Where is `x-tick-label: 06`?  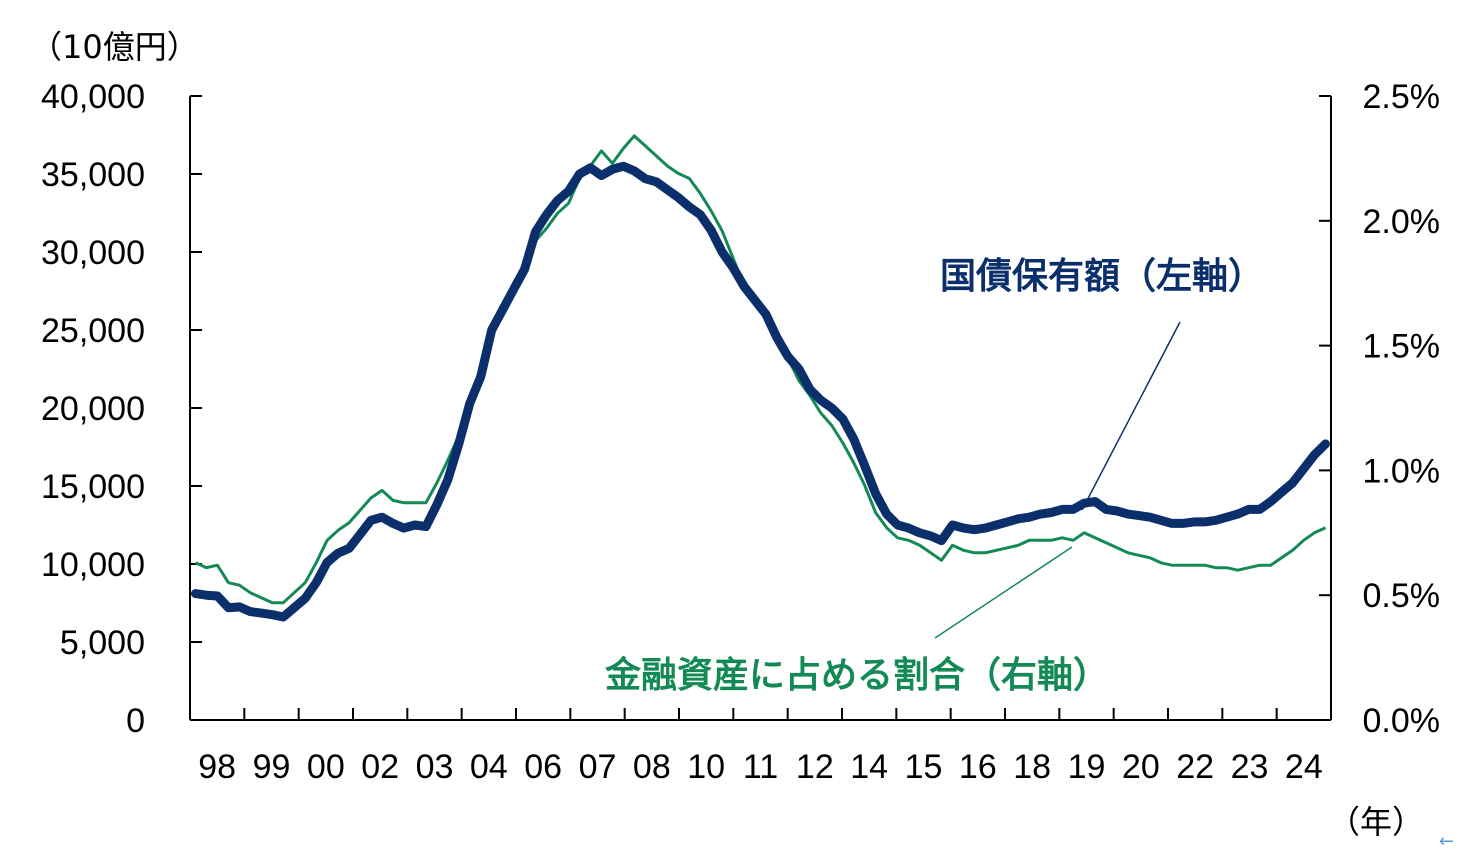
x-tick-label: 06 is located at coordinates (543, 767).